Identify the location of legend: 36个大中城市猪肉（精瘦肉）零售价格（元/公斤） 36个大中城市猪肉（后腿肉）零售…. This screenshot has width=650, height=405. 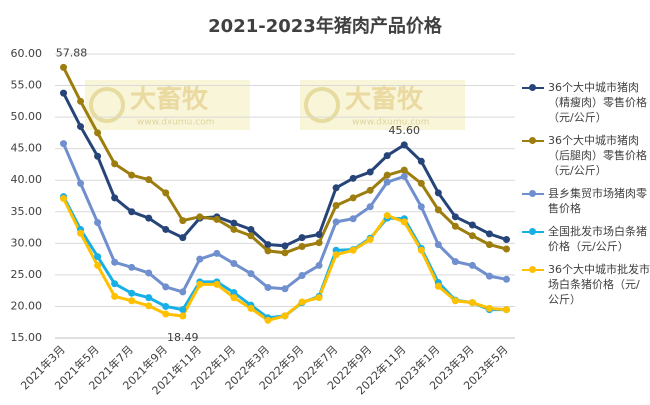
(585, 197).